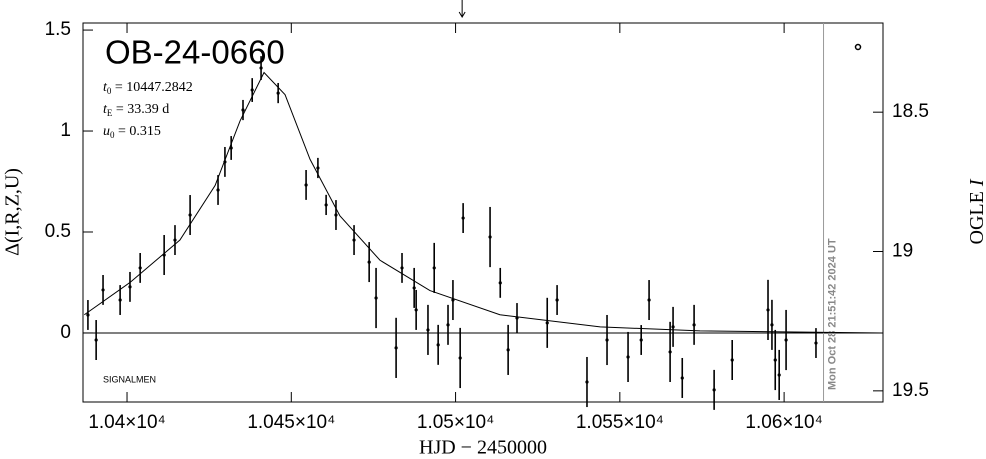 This screenshot has height=459, width=986. Describe the element at coordinates (976, 182) in the screenshot. I see `y2-title-italic: I` at that location.